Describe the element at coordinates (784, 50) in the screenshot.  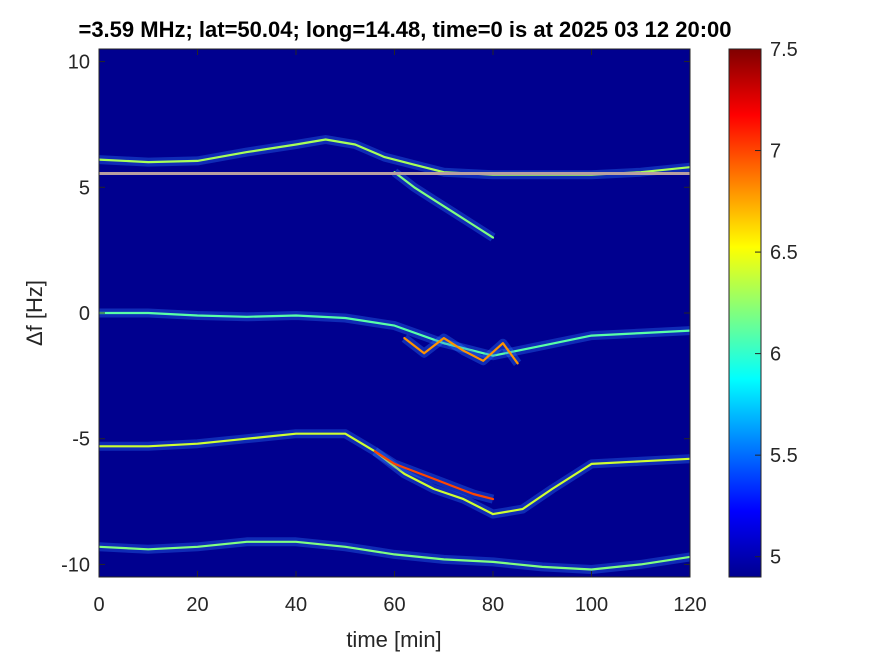
I see `colorbar-tick-label: 7.5` at that location.